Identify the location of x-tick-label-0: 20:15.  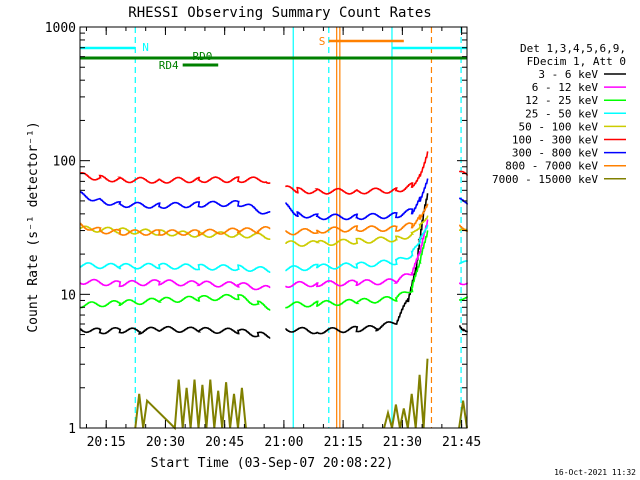
(106, 442).